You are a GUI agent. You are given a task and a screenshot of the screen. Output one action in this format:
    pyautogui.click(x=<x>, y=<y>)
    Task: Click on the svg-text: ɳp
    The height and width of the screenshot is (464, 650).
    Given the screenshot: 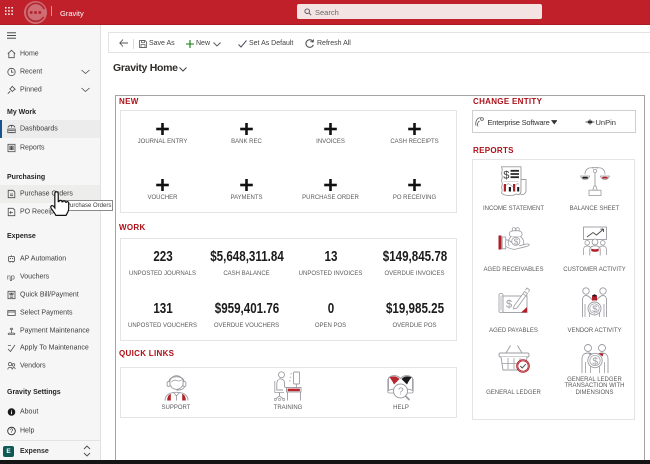 What is the action you would take?
    pyautogui.click(x=11, y=278)
    